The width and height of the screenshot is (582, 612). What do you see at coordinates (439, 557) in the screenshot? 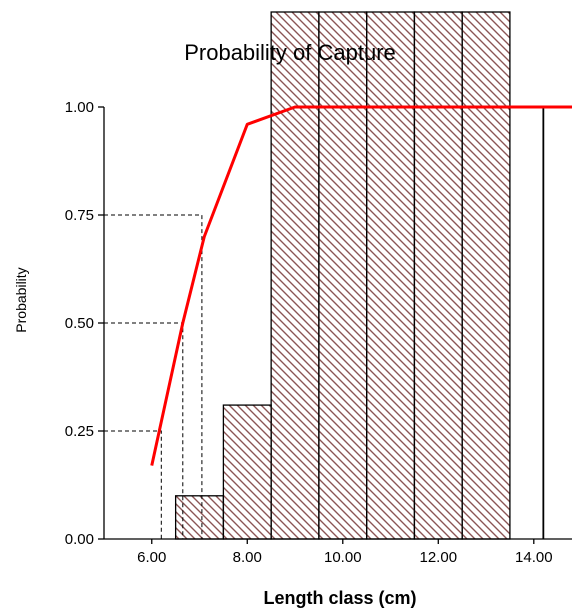
I see `x-tick-label-3: 12.00` at bounding box center [439, 557].